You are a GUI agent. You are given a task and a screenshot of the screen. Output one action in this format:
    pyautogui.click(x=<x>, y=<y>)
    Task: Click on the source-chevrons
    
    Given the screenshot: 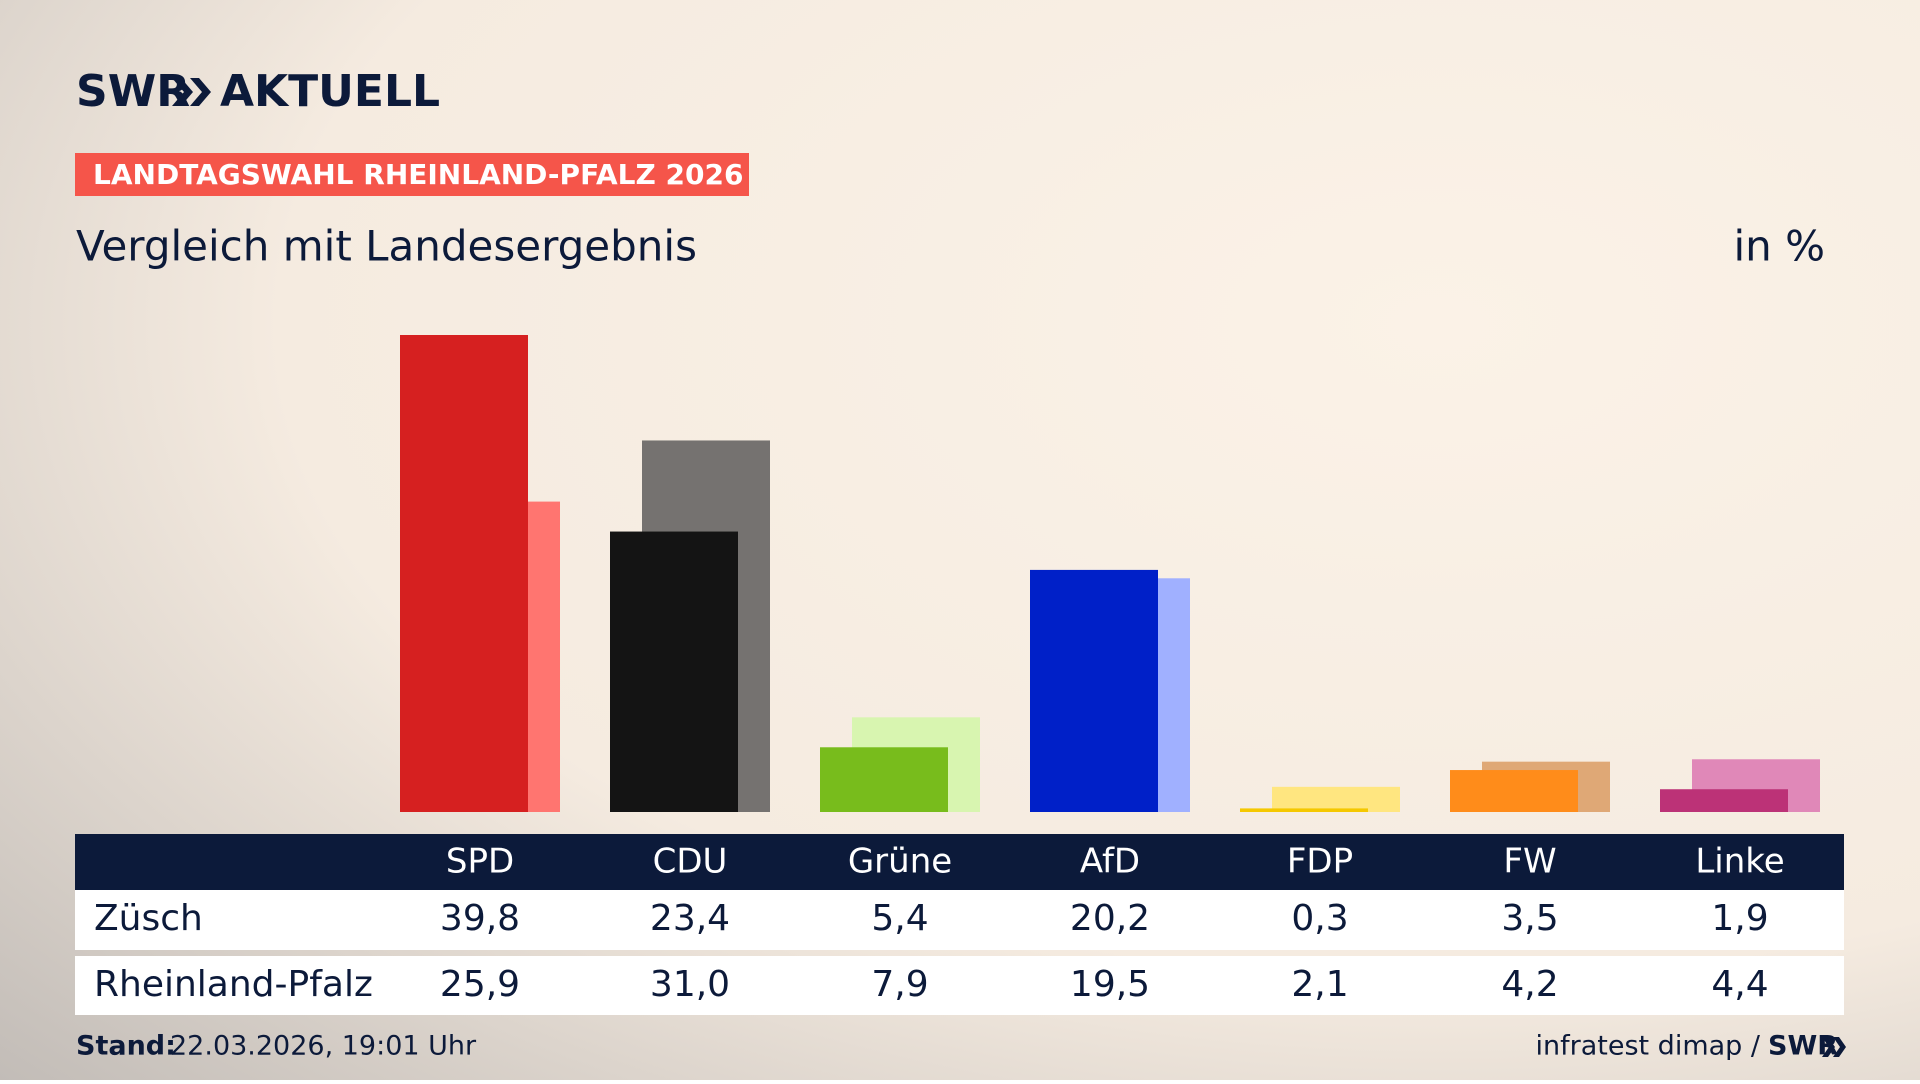 What is the action you would take?
    pyautogui.click(x=1834, y=1047)
    